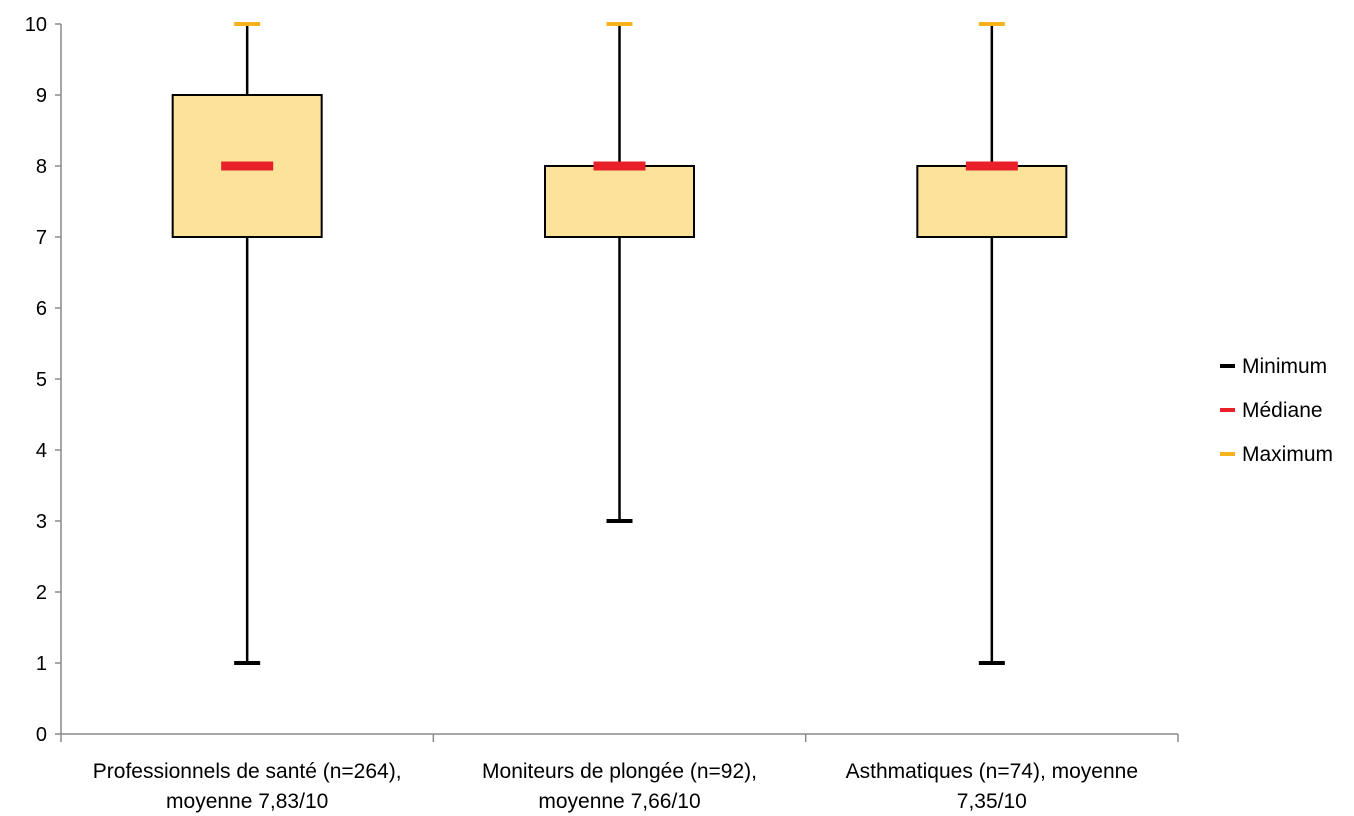 This screenshot has height=816, width=1354. I want to click on y-tick-label: 0, so click(41, 735).